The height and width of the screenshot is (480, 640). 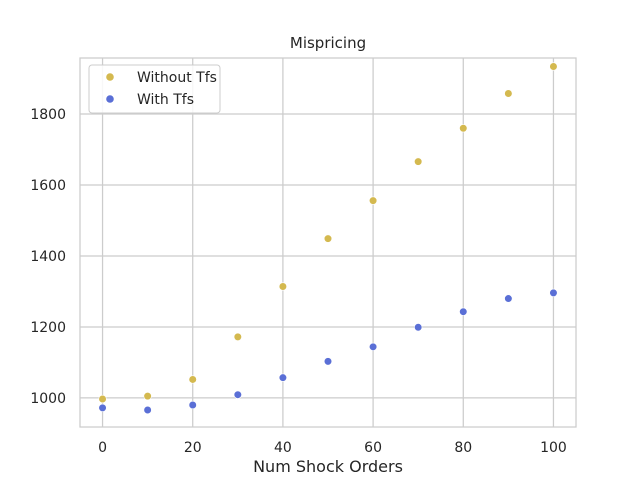 What do you see at coordinates (102, 448) in the screenshot?
I see `x-tick-label: 0` at bounding box center [102, 448].